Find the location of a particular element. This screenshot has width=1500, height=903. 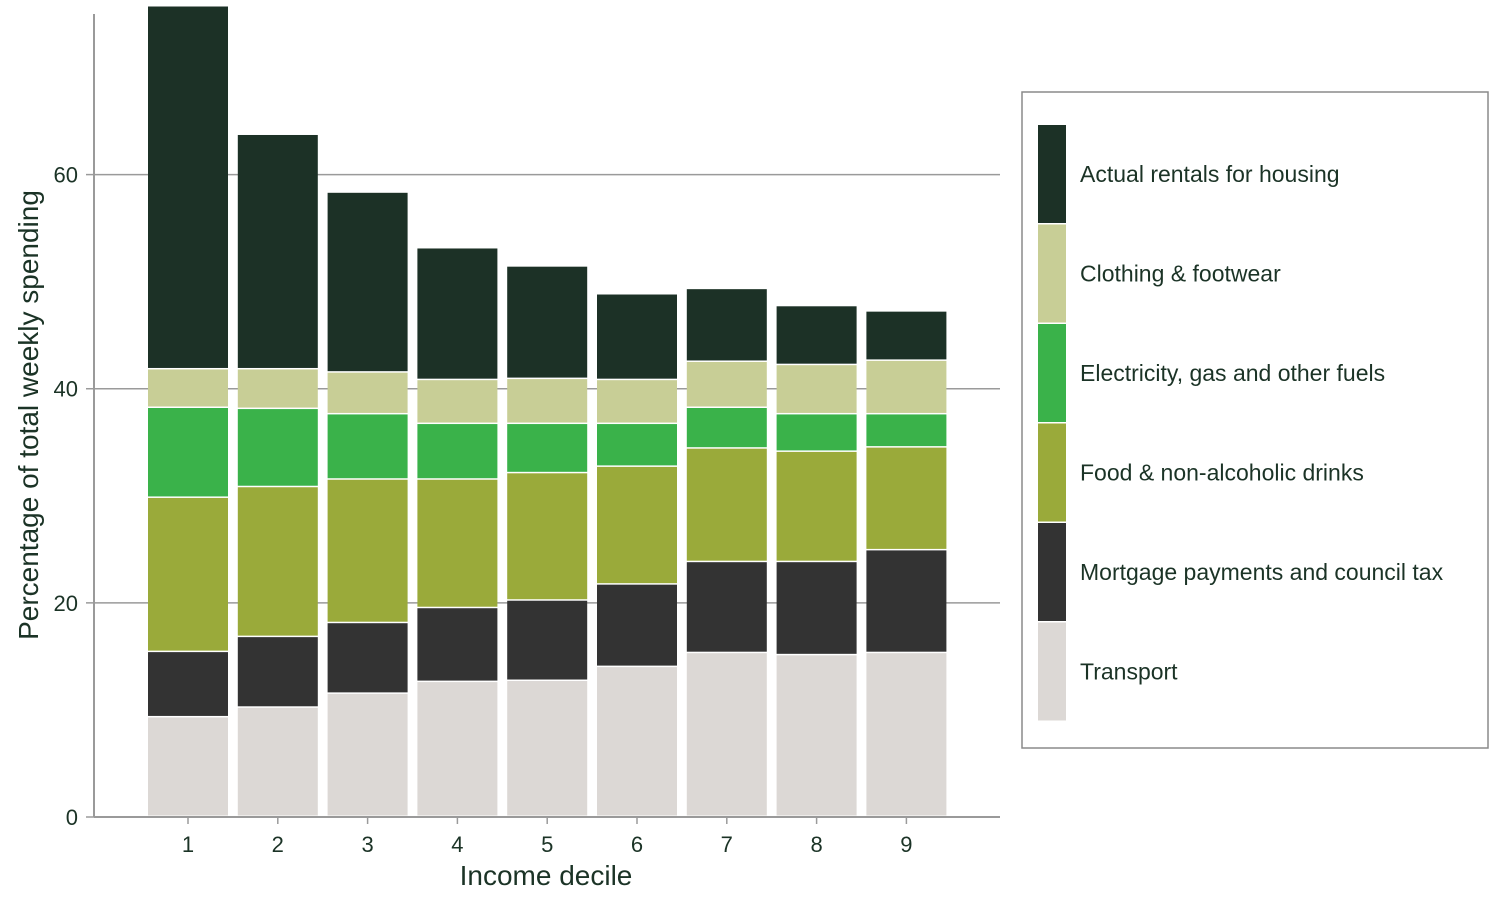

x-axis-ticks: 1 2 3 4 5 6 7 8 9 is located at coordinates (547, 837).